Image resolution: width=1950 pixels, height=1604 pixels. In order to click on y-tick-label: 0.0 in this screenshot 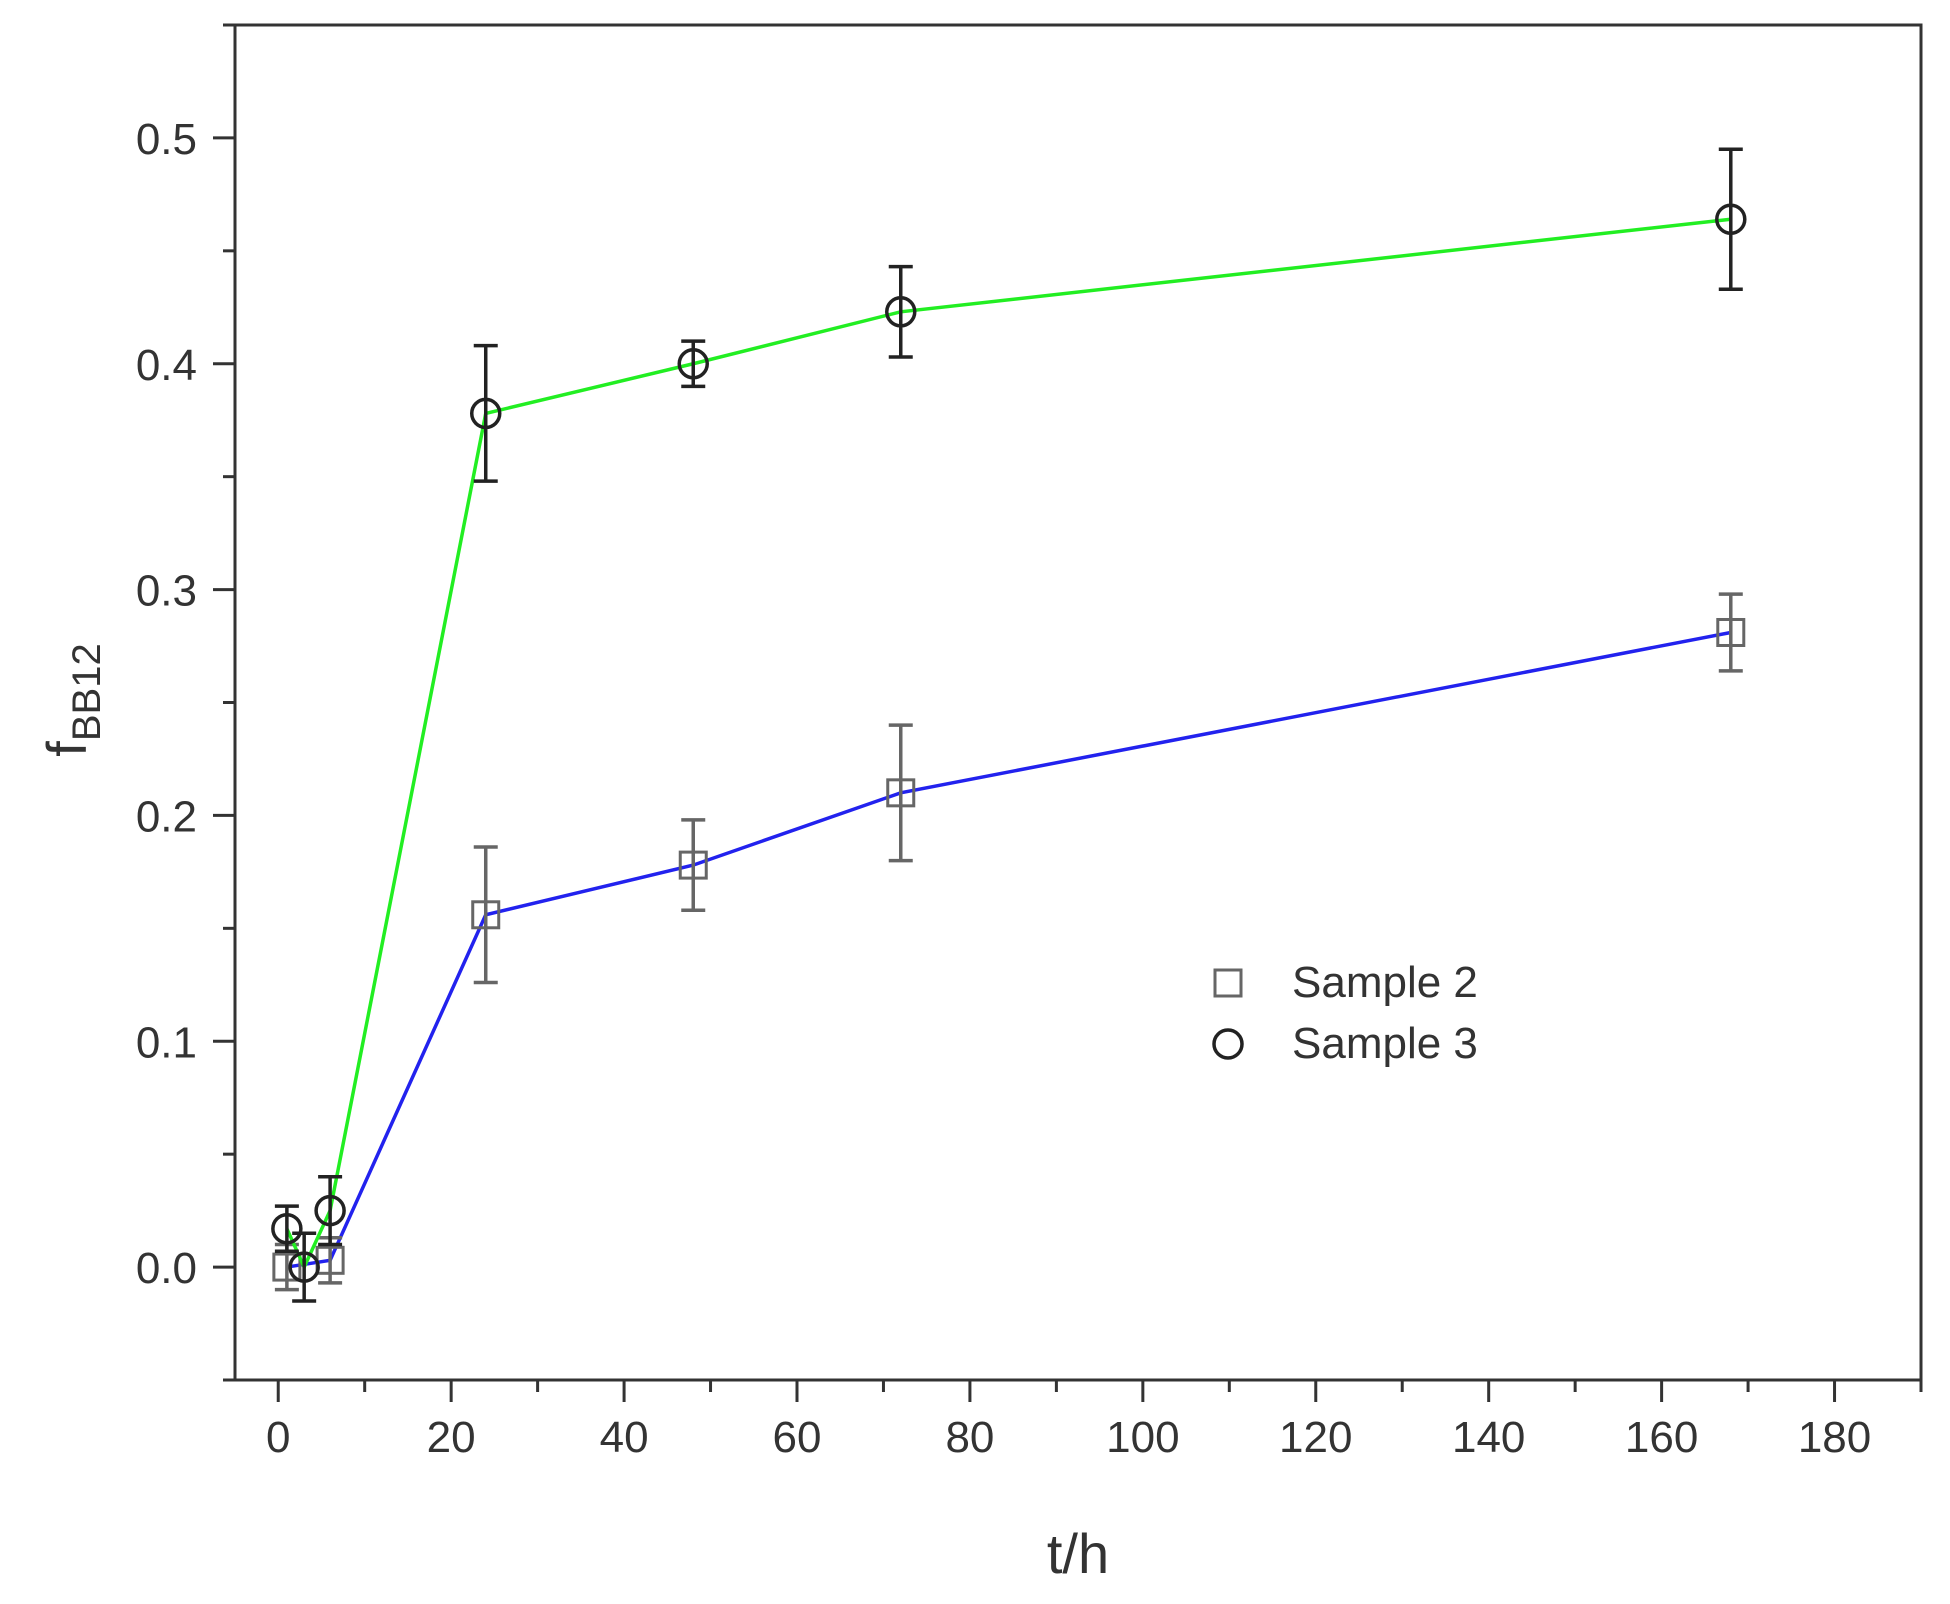, I will do `click(166, 1268)`.